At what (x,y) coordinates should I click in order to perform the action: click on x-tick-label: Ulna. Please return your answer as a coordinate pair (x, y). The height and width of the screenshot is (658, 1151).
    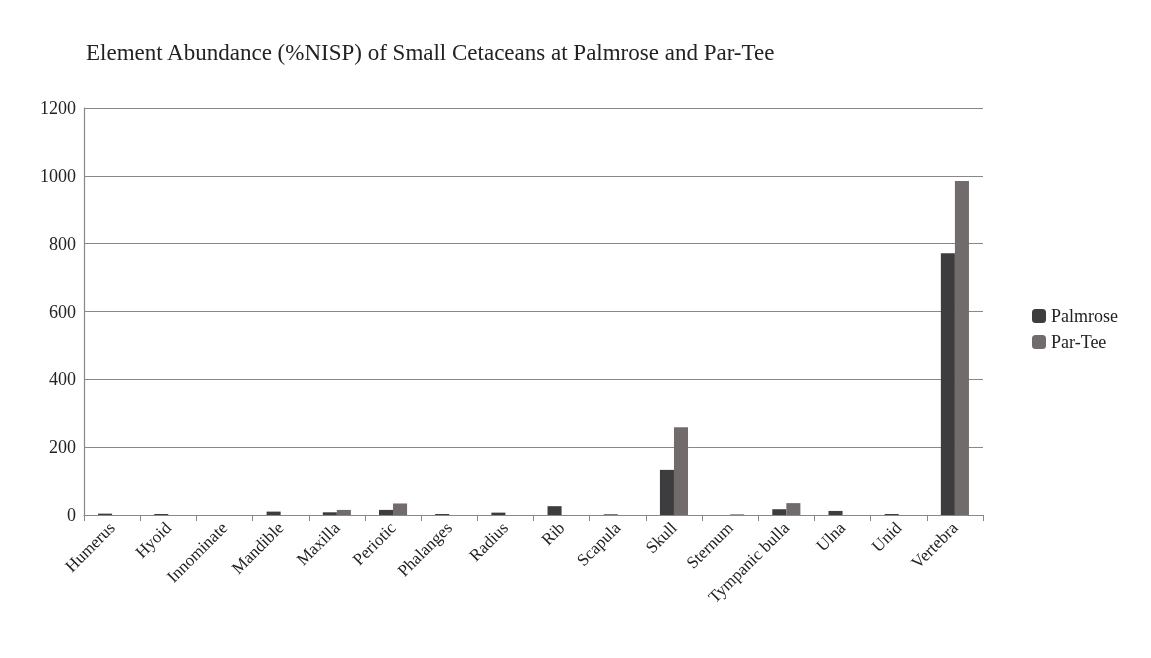
    Looking at the image, I should click on (831, 536).